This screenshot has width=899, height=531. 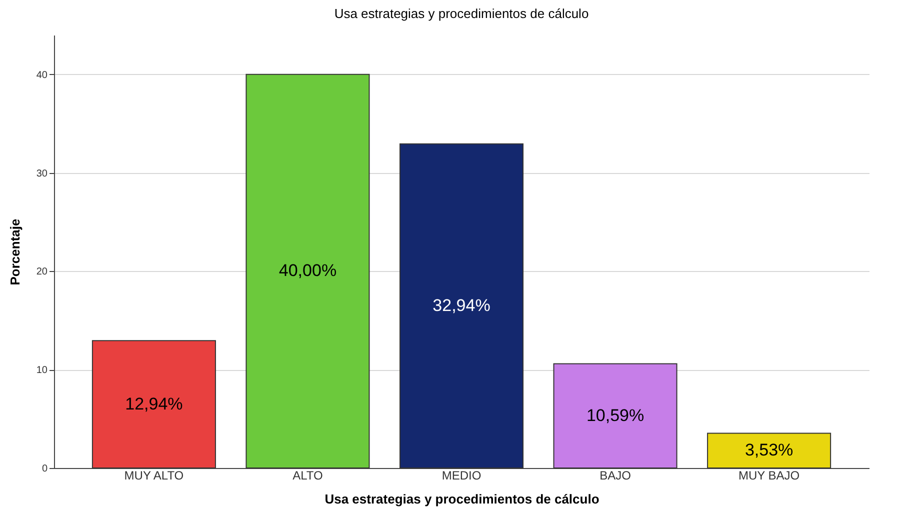 I want to click on data-label: 12,94%, so click(x=154, y=404).